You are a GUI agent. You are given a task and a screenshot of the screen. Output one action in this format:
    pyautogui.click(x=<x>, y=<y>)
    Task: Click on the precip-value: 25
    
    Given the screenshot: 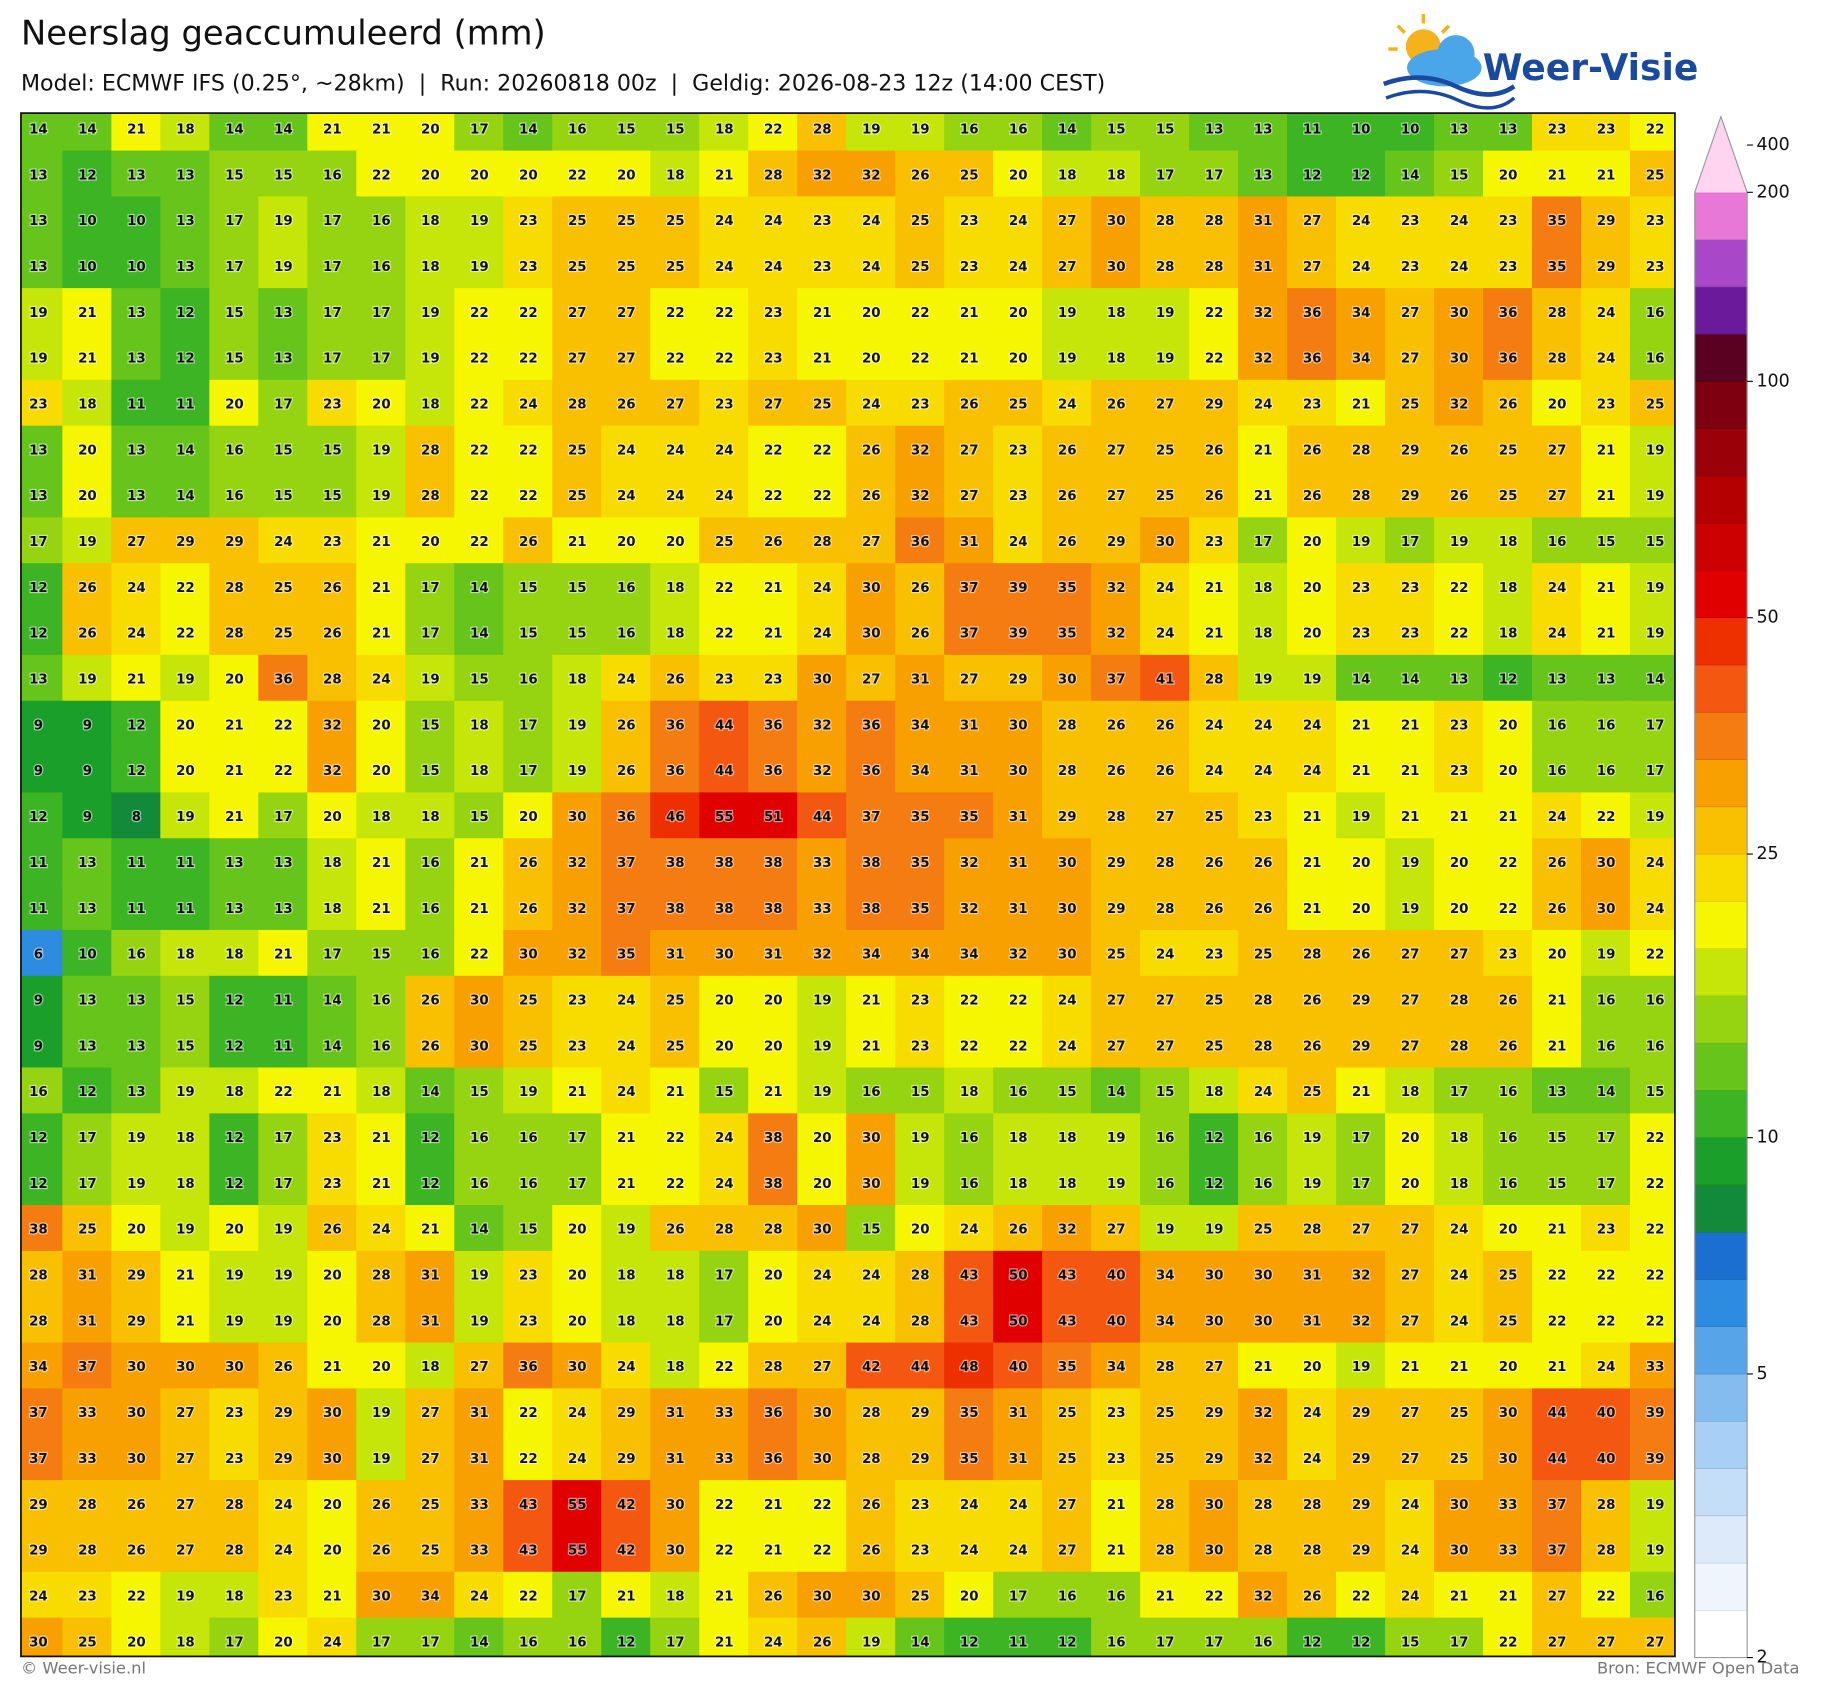 What is the action you would take?
    pyautogui.click(x=920, y=267)
    